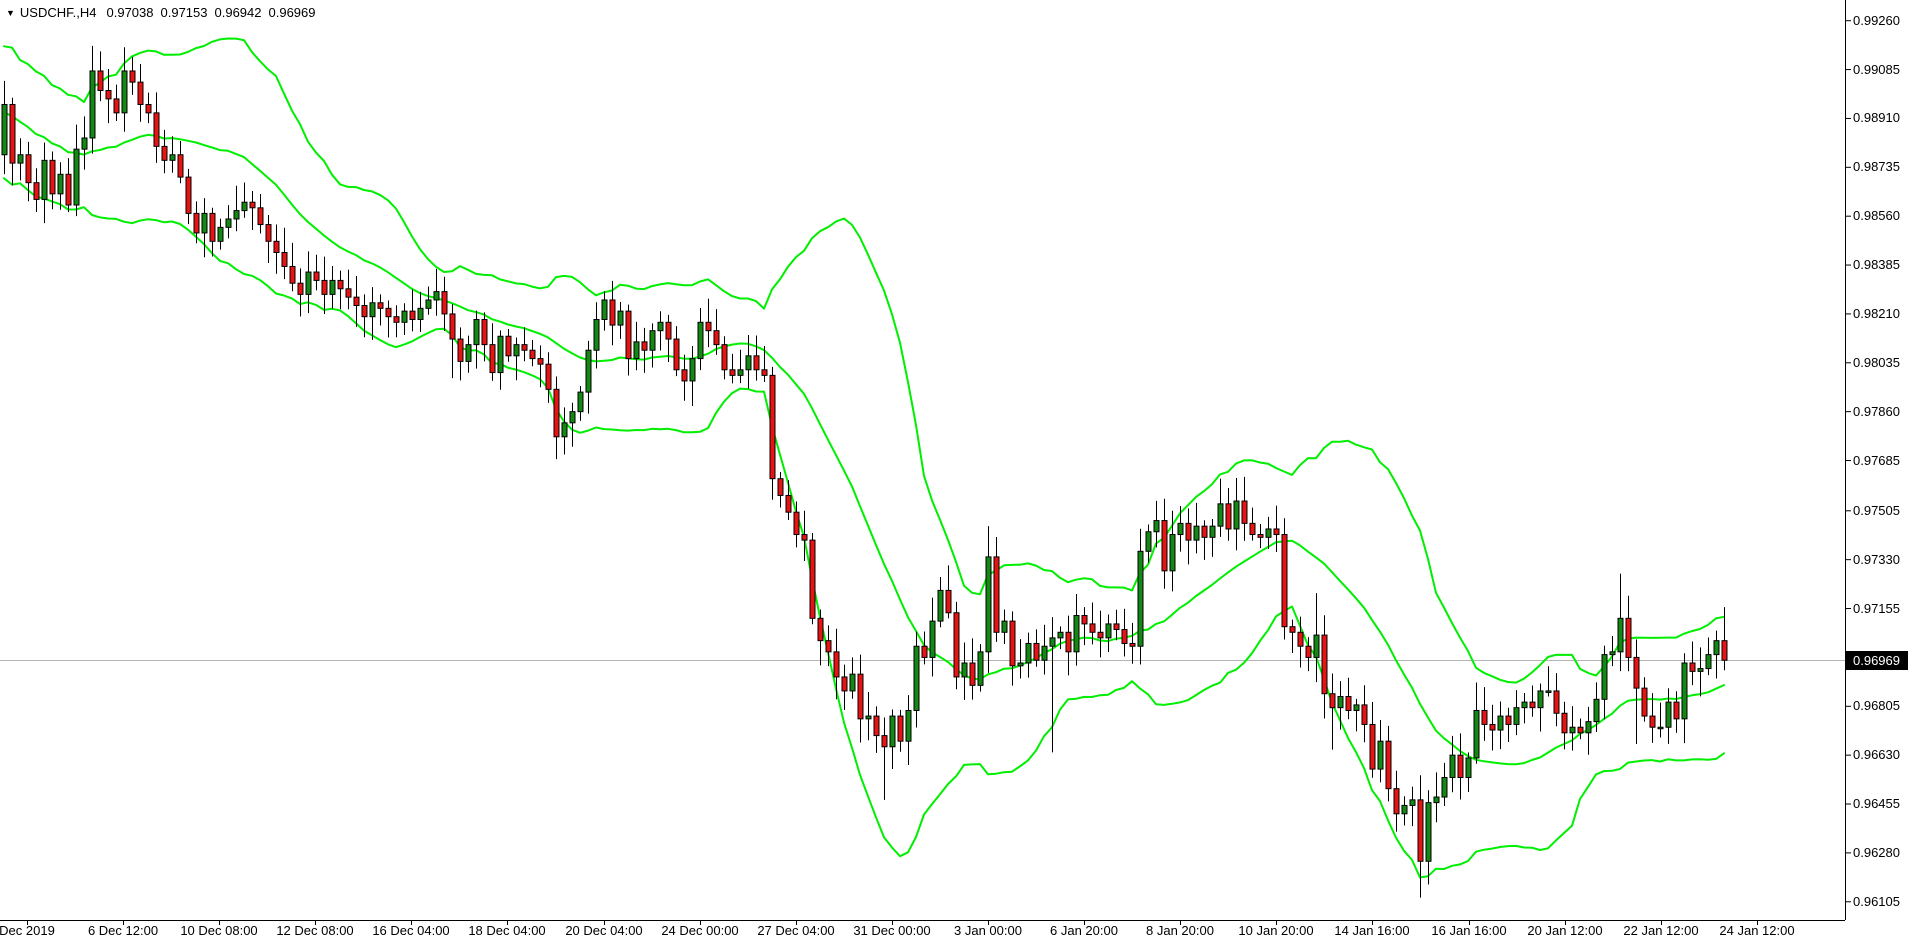 The width and height of the screenshot is (1908, 942). I want to click on time-axis-label: 16 Jan 16:00, so click(1469, 930).